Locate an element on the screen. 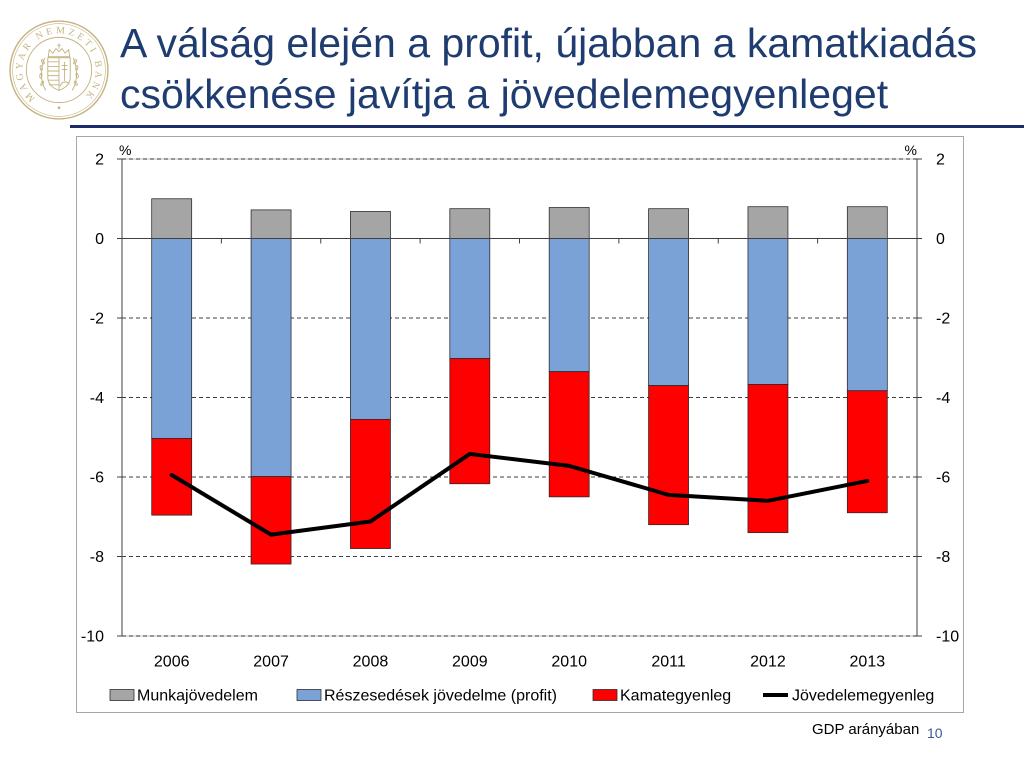  lines is located at coordinates (519, 494).